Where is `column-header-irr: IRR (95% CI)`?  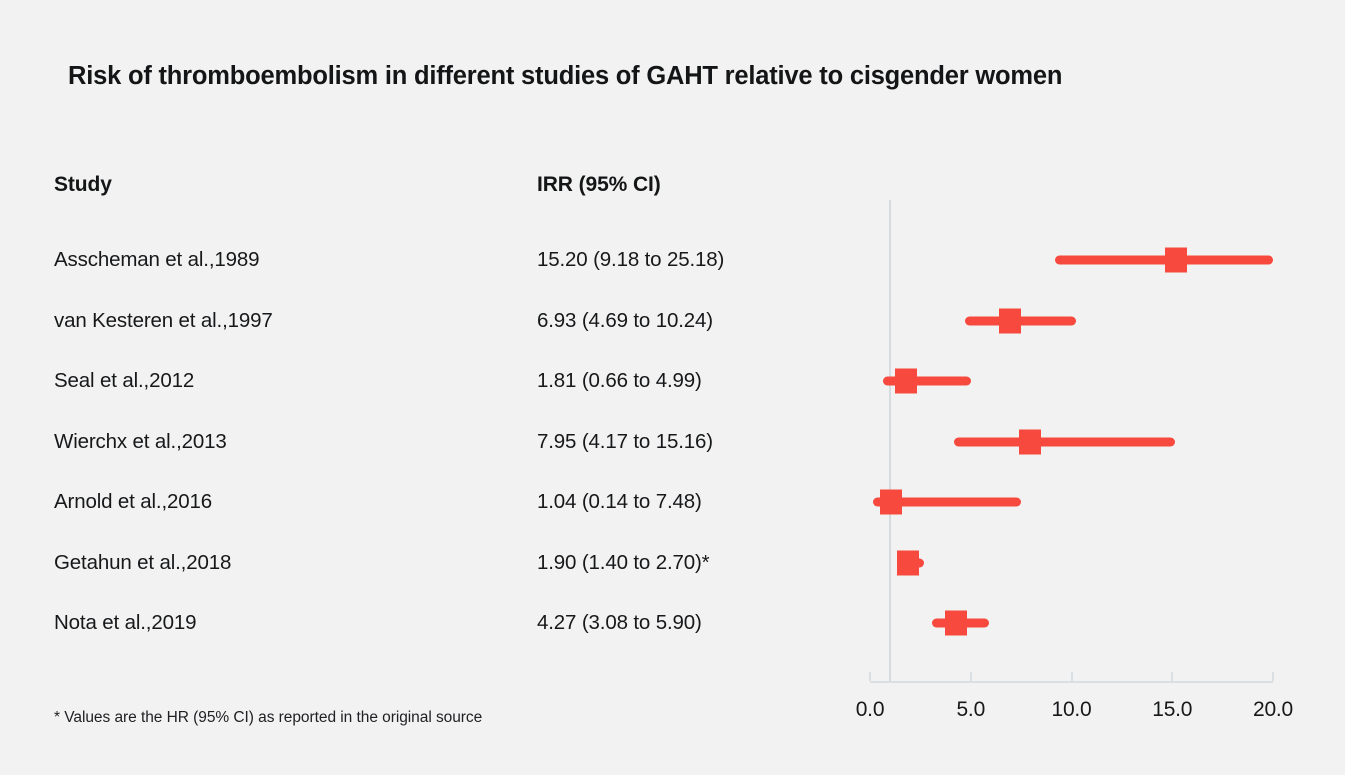 column-header-irr: IRR (95% CI) is located at coordinates (599, 184).